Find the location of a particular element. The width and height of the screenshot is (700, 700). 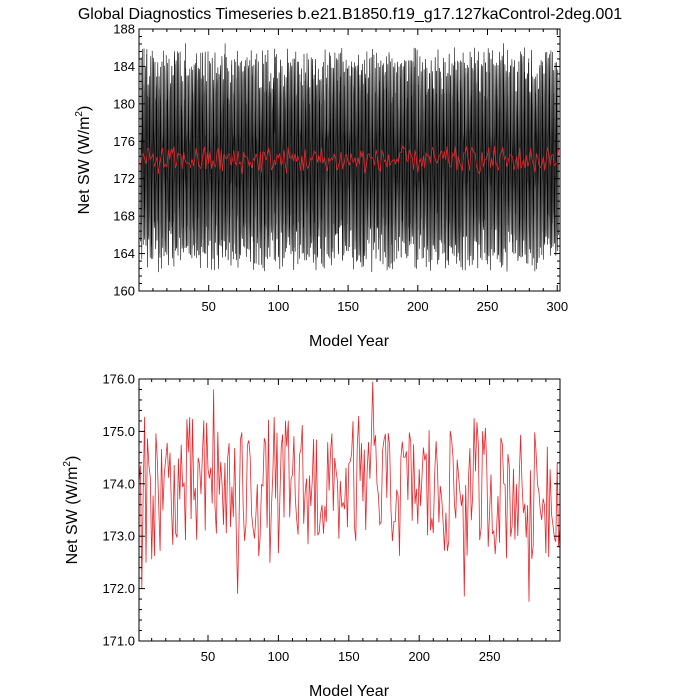

bottom-x-axis-label: Model Year is located at coordinates (349, 691).